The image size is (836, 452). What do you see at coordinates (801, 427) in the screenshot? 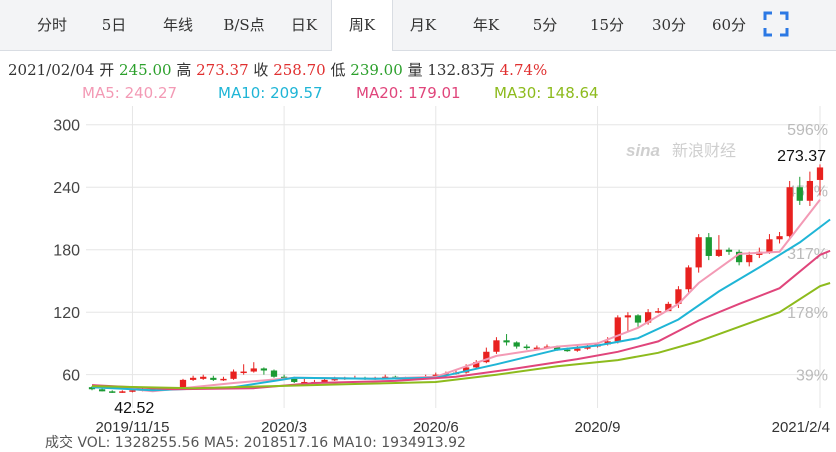
I see `x-tick-label: 2021/2/4` at bounding box center [801, 427].